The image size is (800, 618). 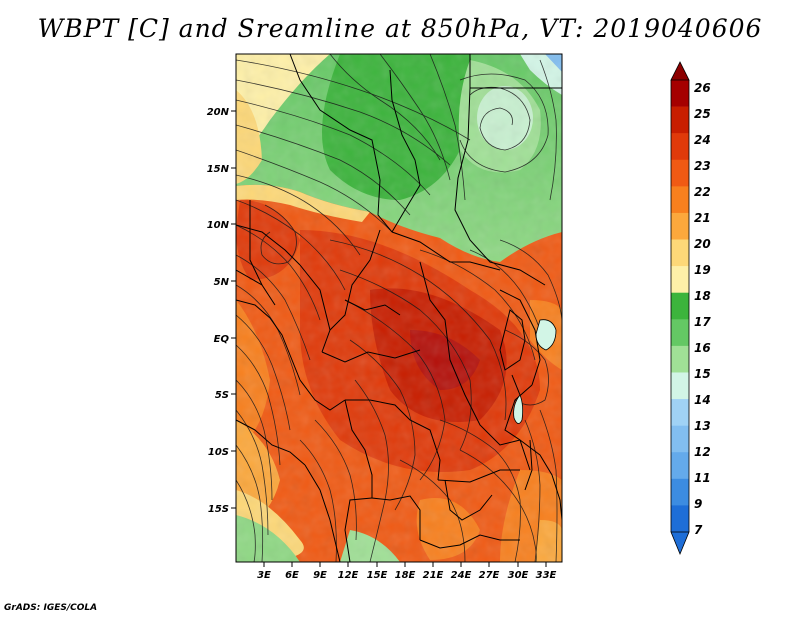 I want to click on colorbar-min-arrow, so click(x=680, y=543).